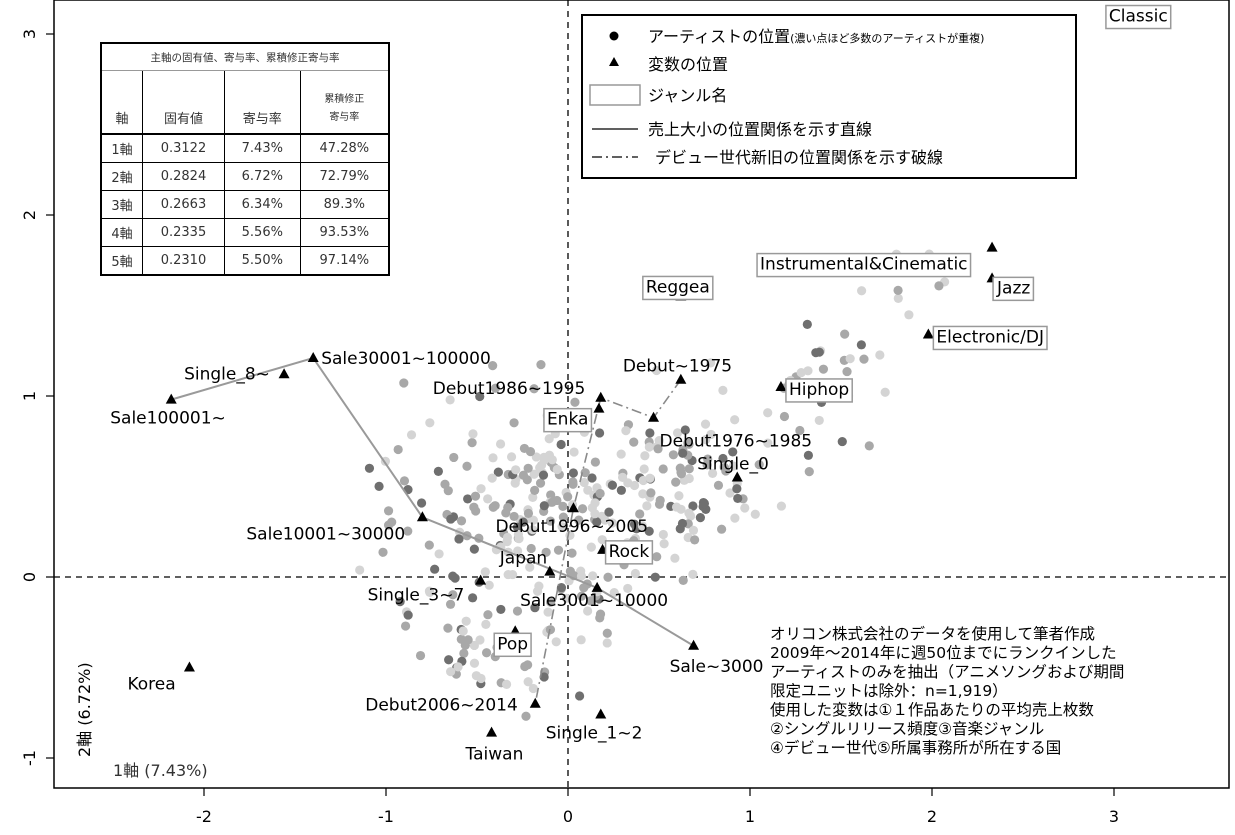 This screenshot has height=835, width=1235. Describe the element at coordinates (943, 653) in the screenshot. I see `note-line: 2009年～2014年に週50位までにランクインした` at that location.